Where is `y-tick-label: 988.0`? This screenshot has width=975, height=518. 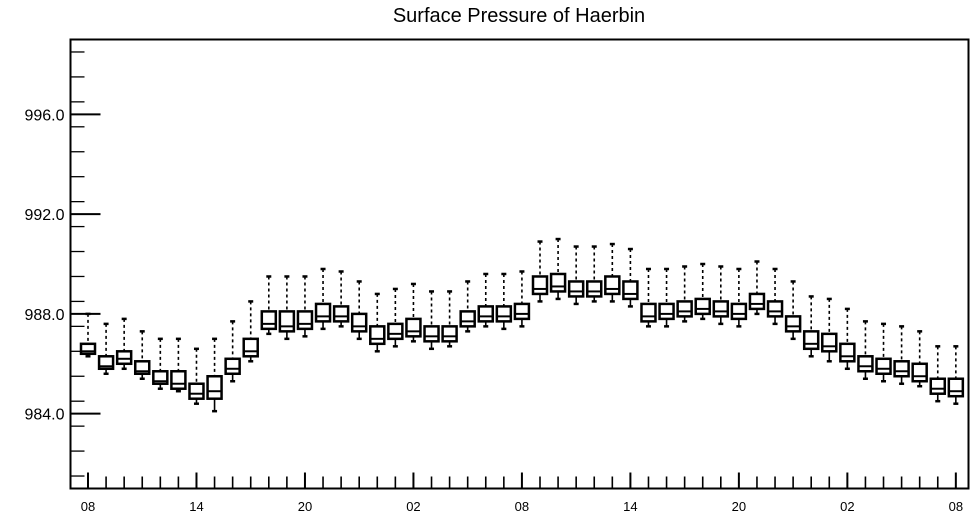
y-tick-label: 988.0 is located at coordinates (44, 315).